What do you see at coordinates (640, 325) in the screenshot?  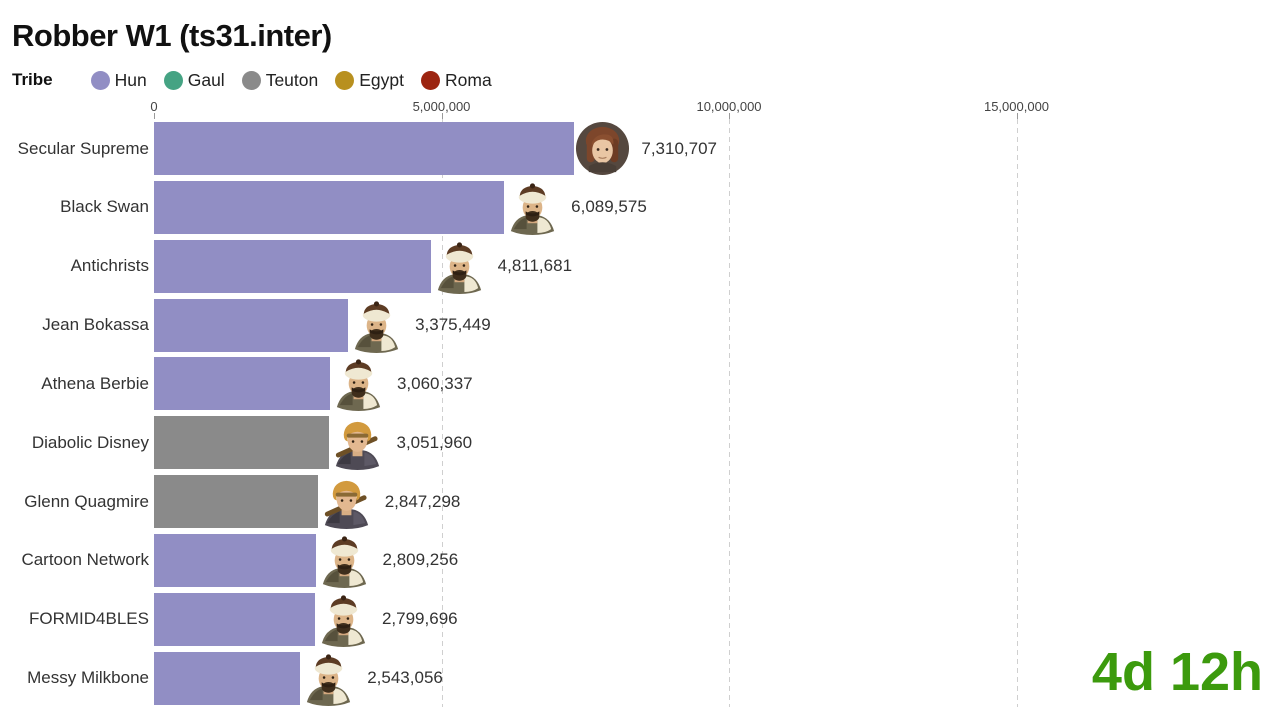 I see `bar-row: Jean Bokassa 3,375,449` at bounding box center [640, 325].